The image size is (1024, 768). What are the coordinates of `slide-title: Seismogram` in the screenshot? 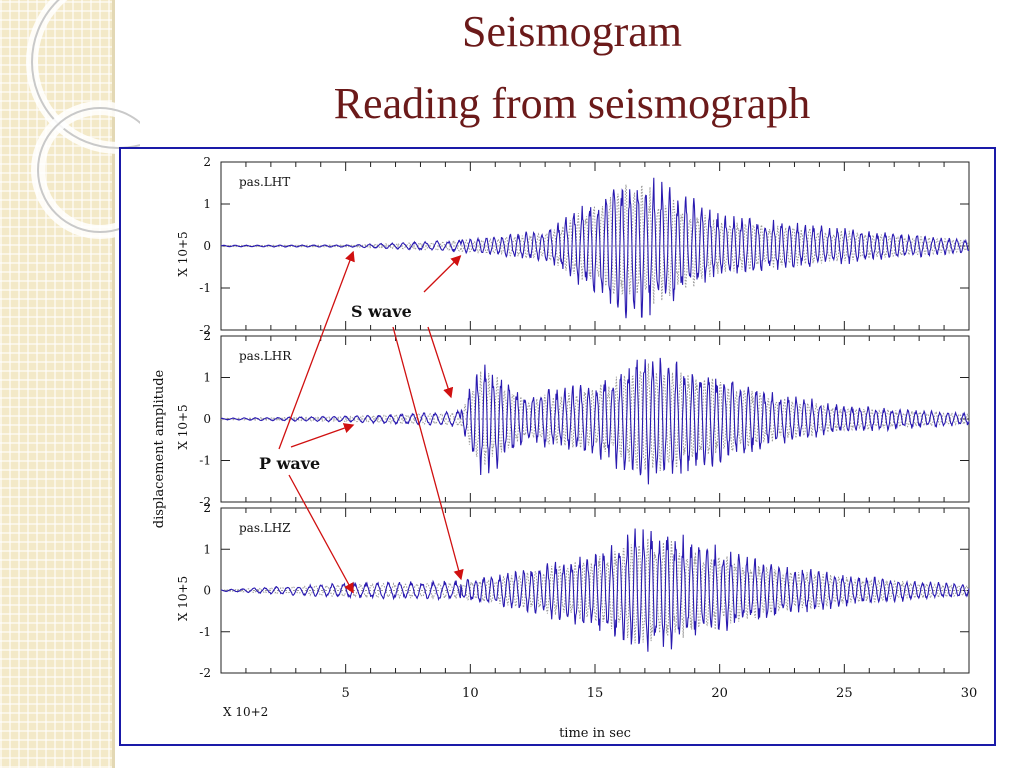 It's located at (572, 31).